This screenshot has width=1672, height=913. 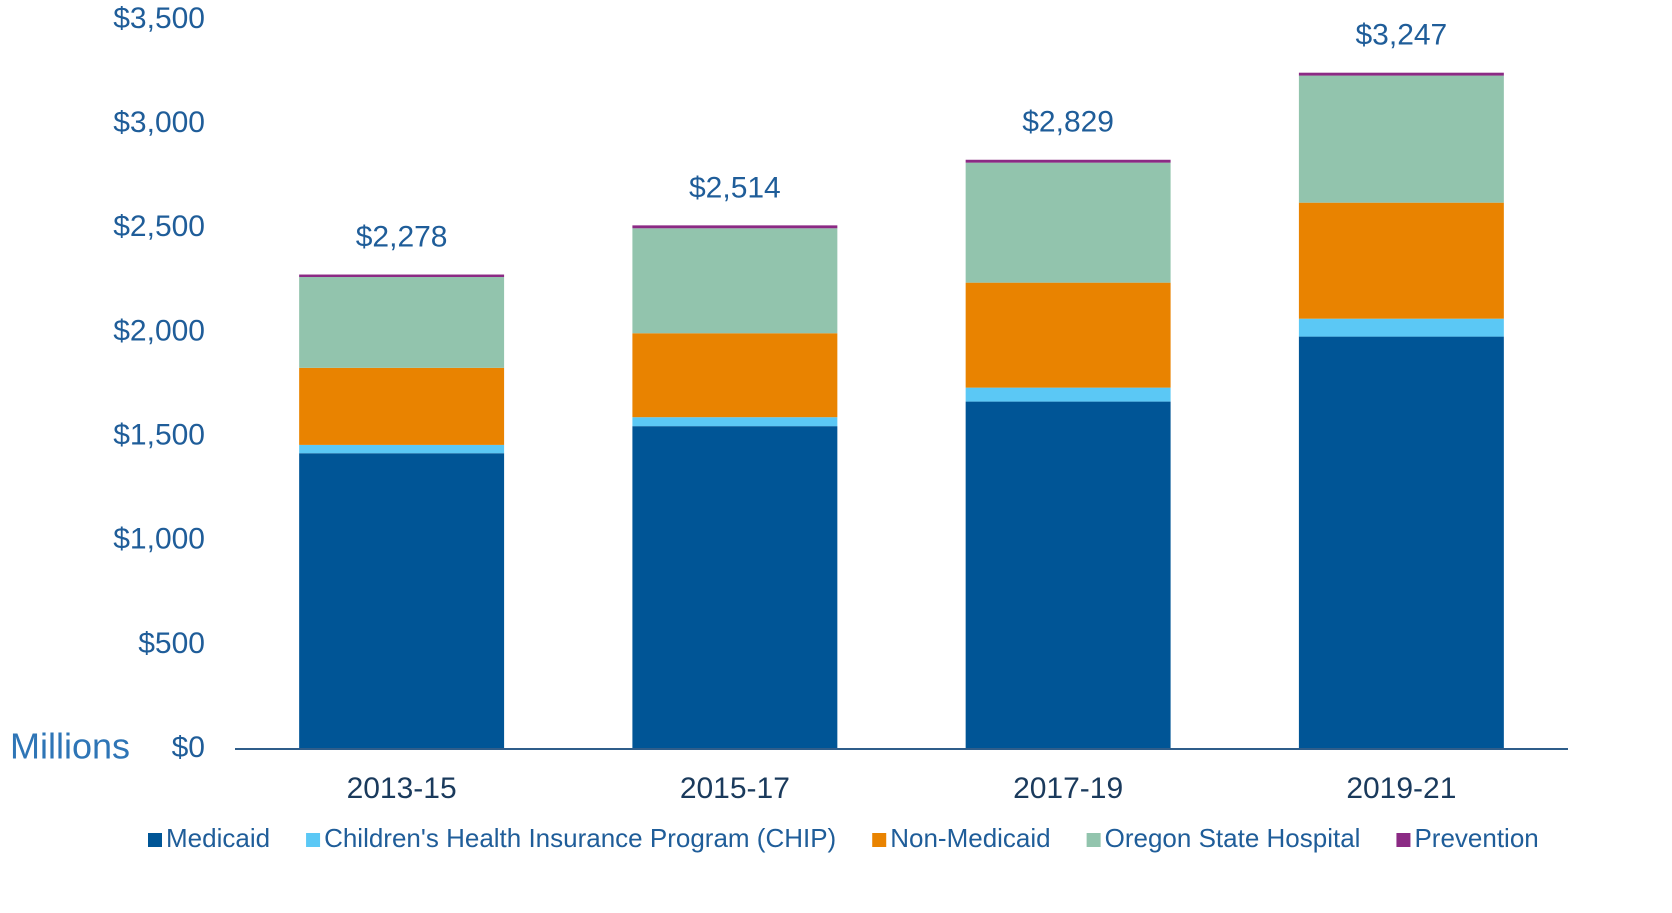 I want to click on y-tick-label: $0, so click(x=188, y=747).